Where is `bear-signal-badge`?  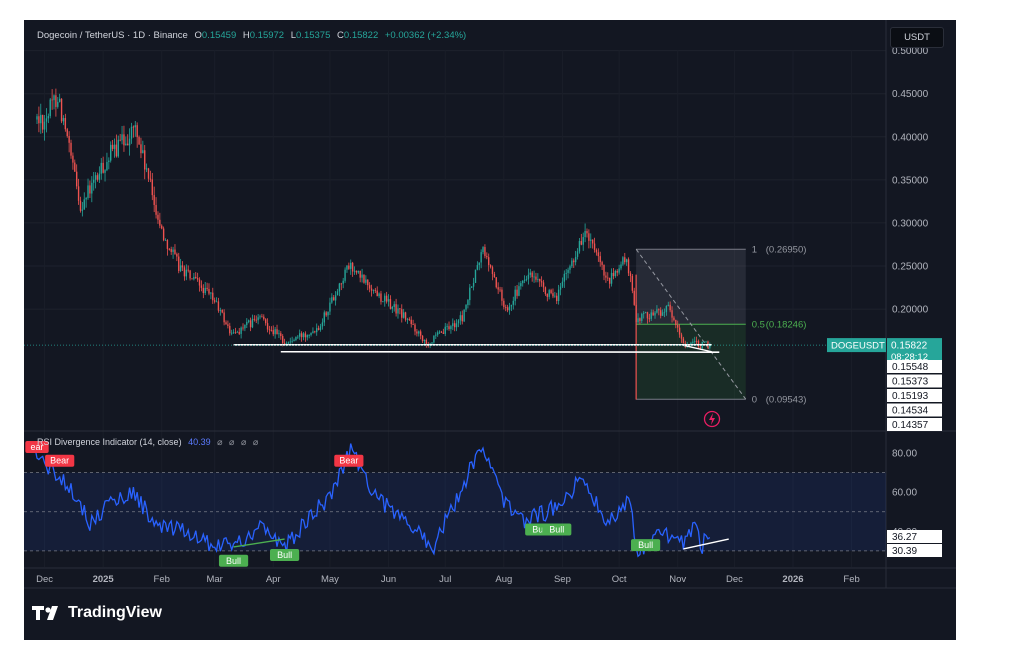
bear-signal-badge is located at coordinates (60, 460).